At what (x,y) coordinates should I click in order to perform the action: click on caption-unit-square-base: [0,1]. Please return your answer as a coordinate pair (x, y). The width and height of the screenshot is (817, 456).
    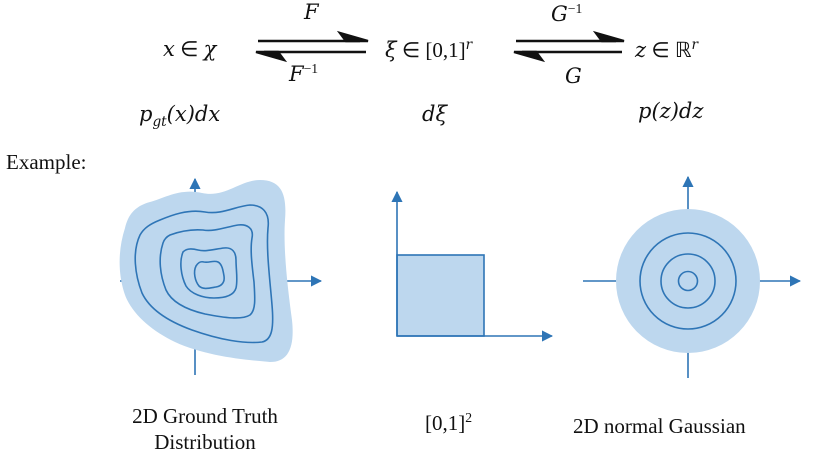
    Looking at the image, I should click on (445, 423).